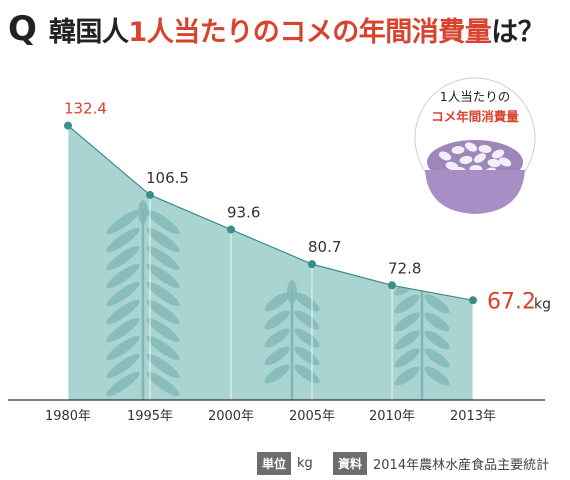 This screenshot has width=570, height=480. What do you see at coordinates (312, 416) in the screenshot?
I see `x-tick-label: 2005年` at bounding box center [312, 416].